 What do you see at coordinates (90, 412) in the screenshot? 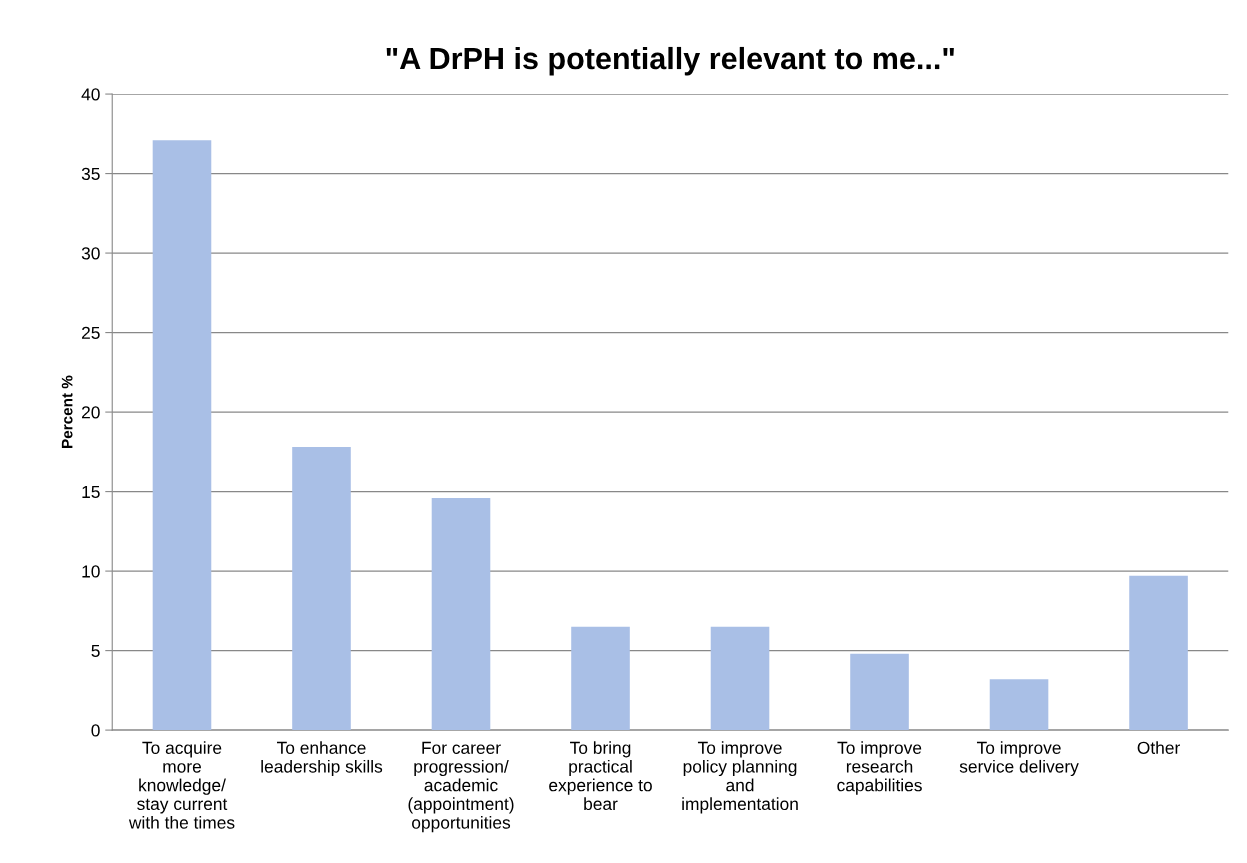
I see `y-tick-label: 20` at bounding box center [90, 412].